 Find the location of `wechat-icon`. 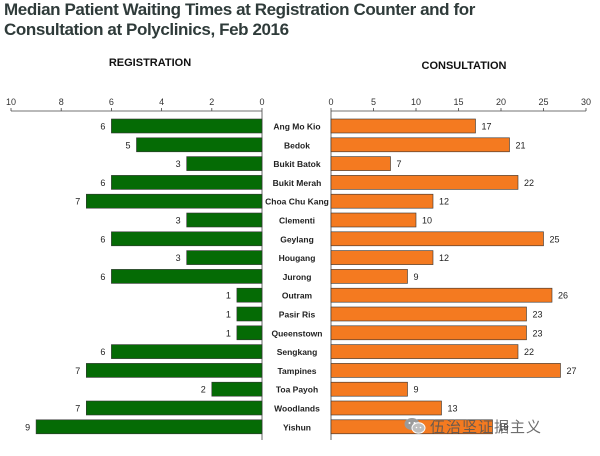

wechat-icon is located at coordinates (415, 426).